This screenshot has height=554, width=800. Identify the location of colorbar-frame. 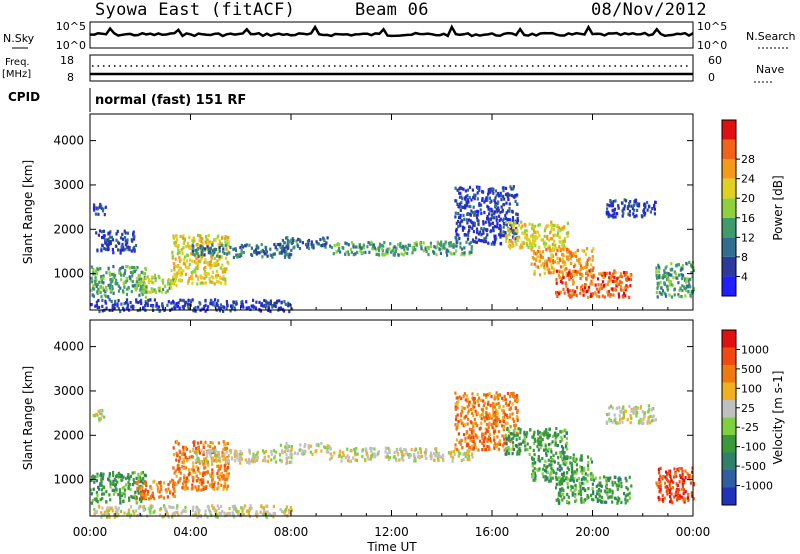
(729, 417).